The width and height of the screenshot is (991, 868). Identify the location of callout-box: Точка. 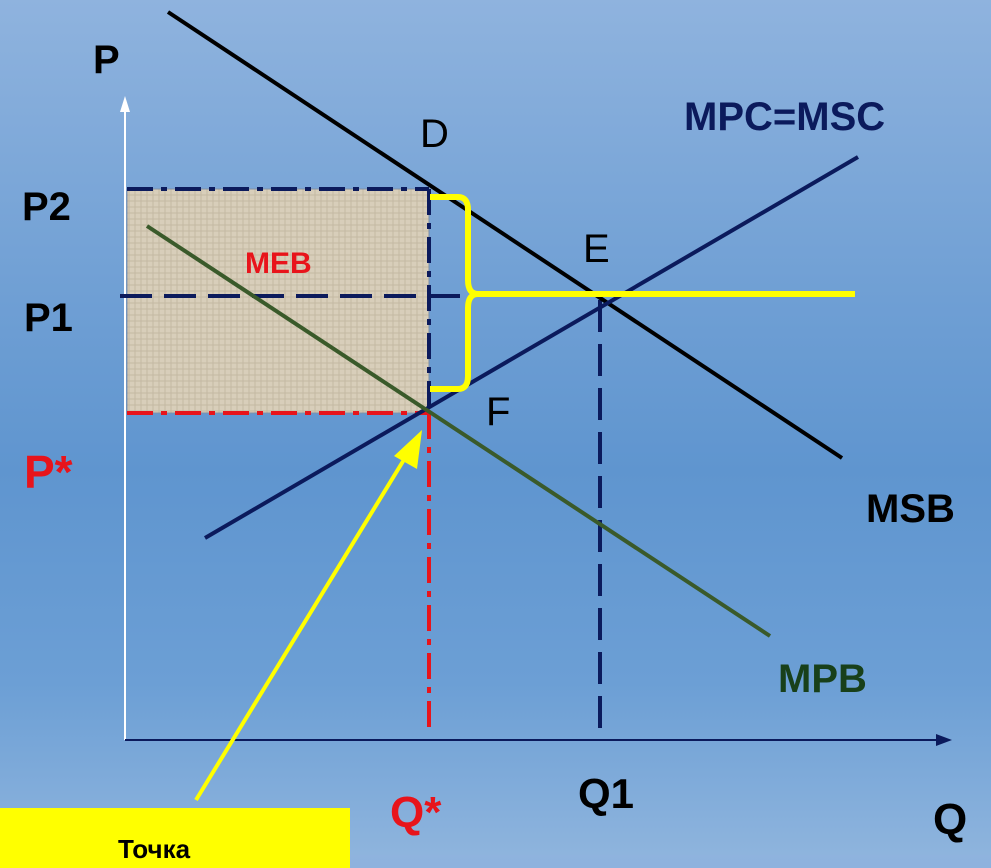
(175, 838).